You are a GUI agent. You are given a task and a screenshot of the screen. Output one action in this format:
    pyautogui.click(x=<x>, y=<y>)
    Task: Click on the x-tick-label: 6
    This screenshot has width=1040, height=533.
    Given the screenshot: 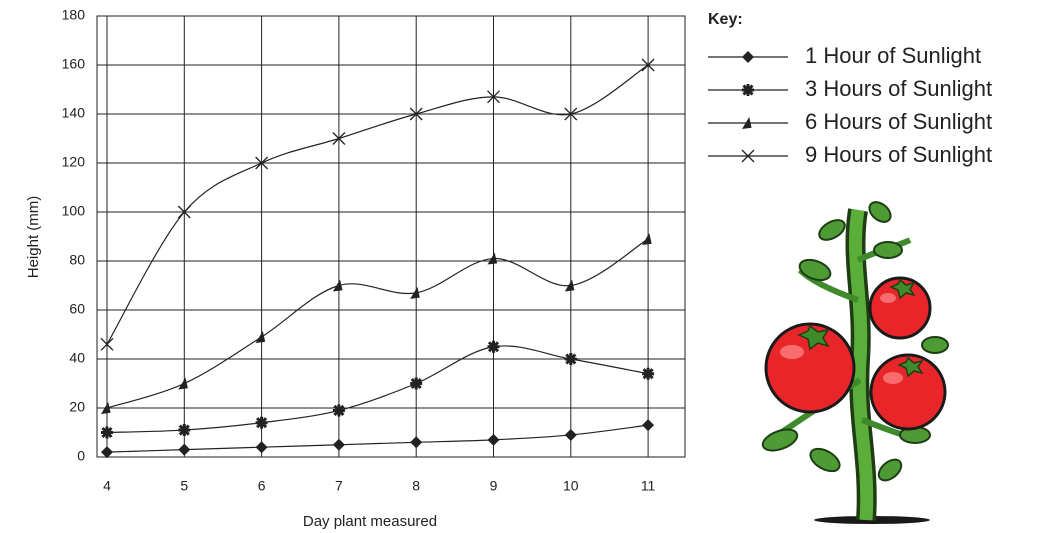 What is the action you would take?
    pyautogui.click(x=262, y=486)
    